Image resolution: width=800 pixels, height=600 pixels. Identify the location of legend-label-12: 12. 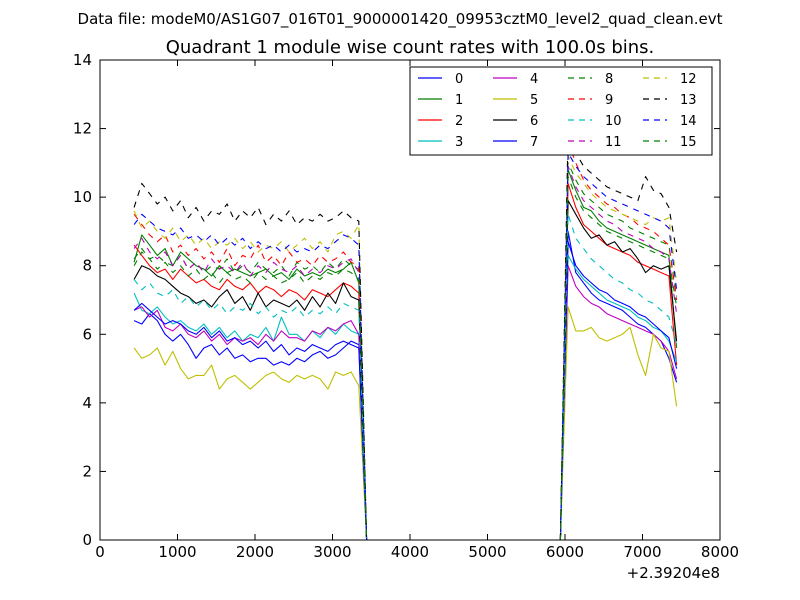
(688, 79).